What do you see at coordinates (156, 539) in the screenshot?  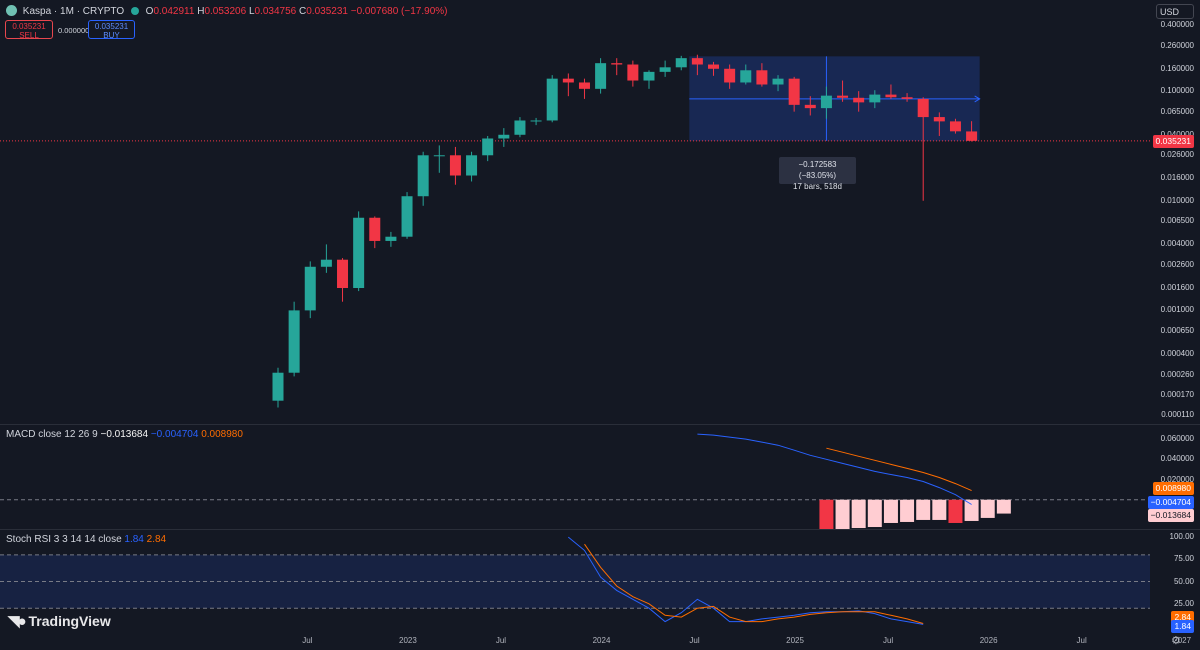 I see `stoch-d-value: 2.84` at bounding box center [156, 539].